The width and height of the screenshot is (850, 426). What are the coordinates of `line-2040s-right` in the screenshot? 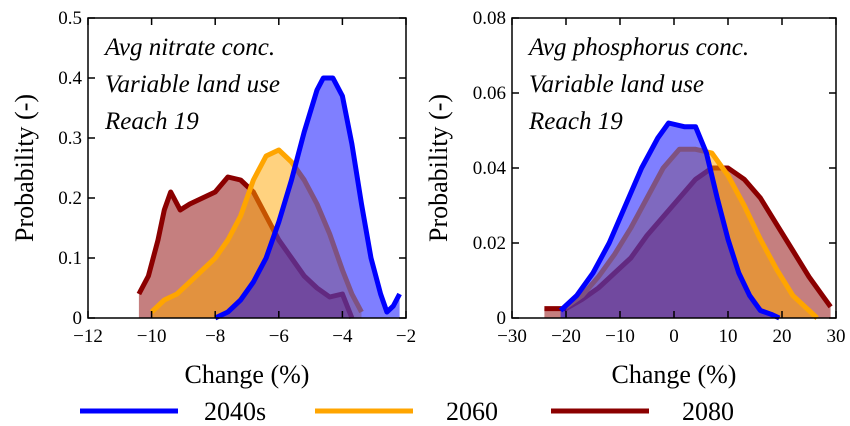 It's located at (669, 220).